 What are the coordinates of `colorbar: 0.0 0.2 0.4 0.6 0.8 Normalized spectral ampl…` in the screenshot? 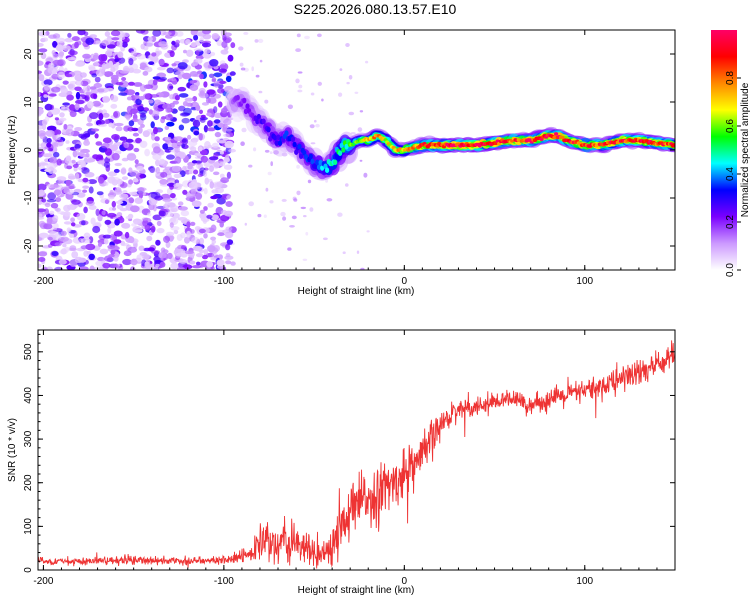 It's located at (730, 153).